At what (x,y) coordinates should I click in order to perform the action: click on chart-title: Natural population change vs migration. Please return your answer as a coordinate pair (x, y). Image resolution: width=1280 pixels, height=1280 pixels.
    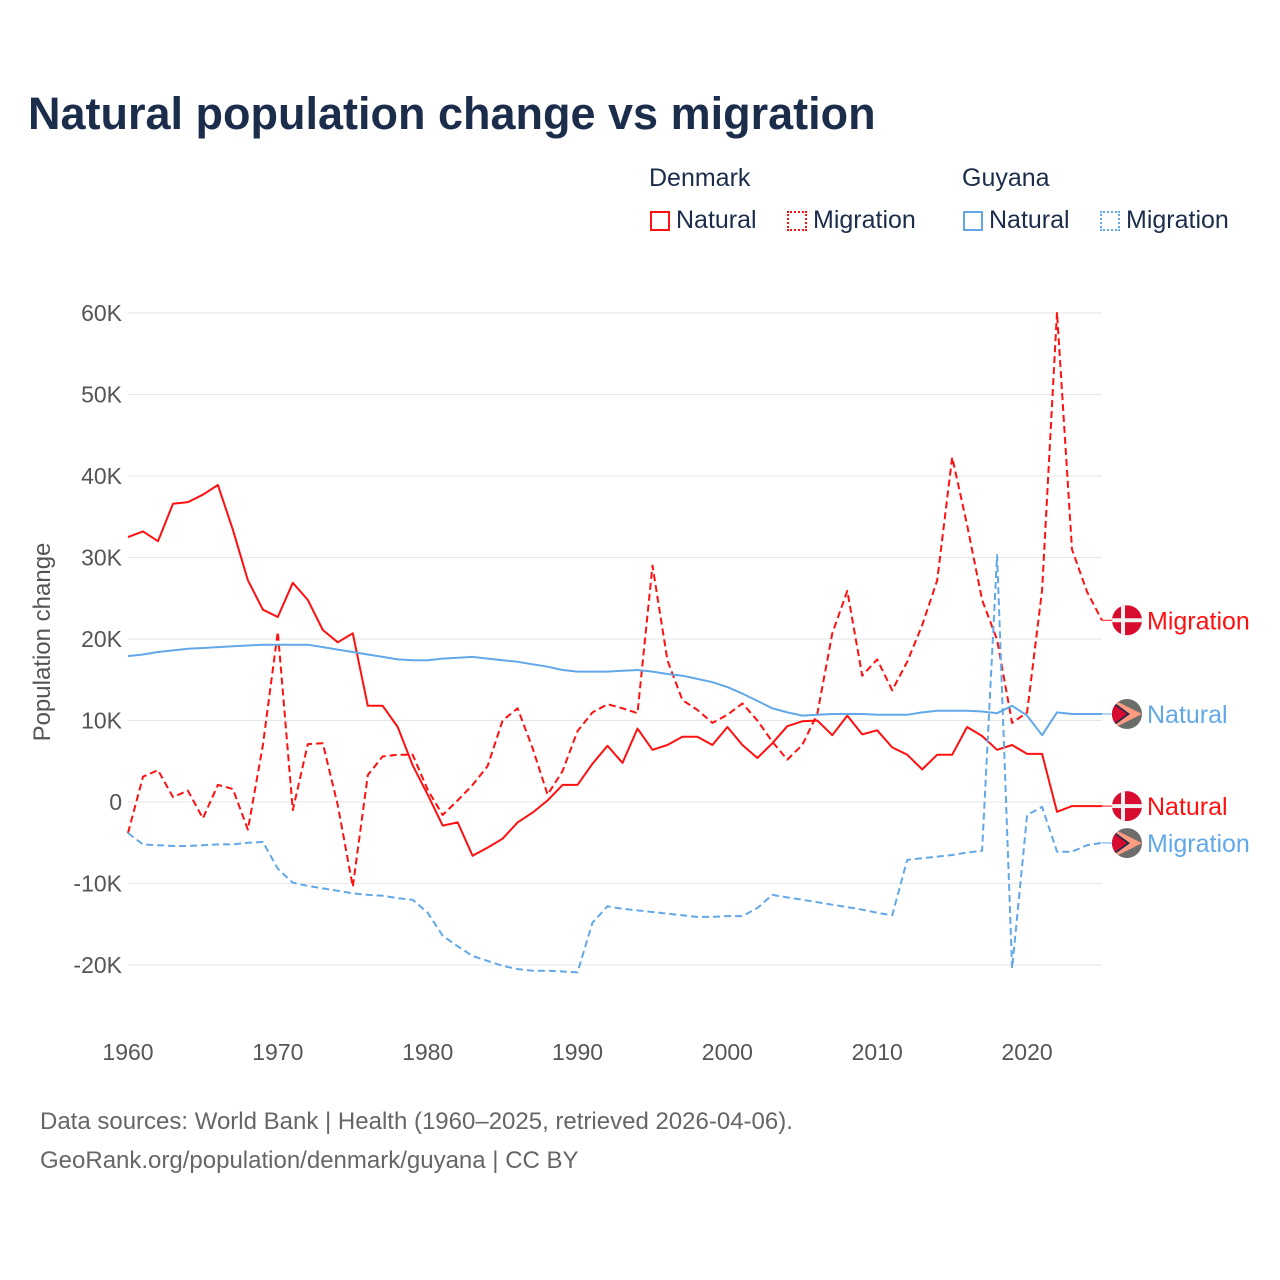
    Looking at the image, I should click on (452, 113).